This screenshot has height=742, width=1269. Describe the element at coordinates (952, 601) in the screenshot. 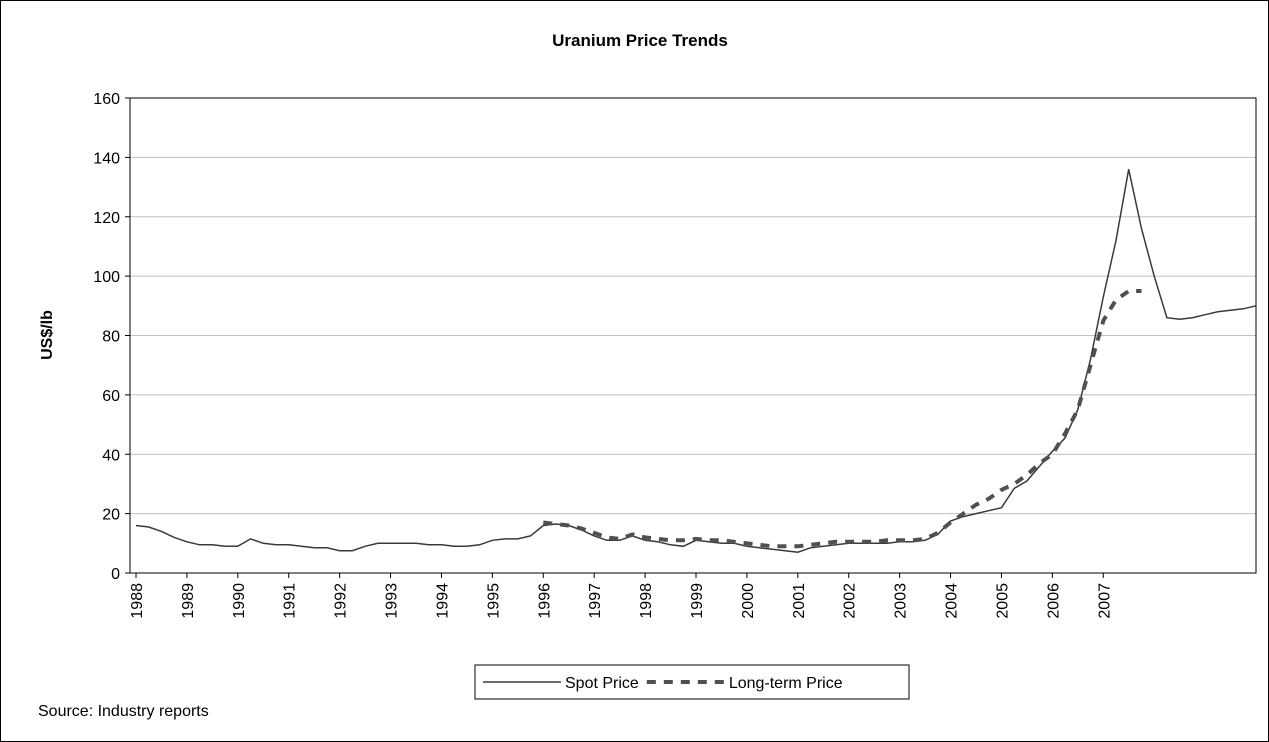

I see `x-tick-label: 2004` at that location.